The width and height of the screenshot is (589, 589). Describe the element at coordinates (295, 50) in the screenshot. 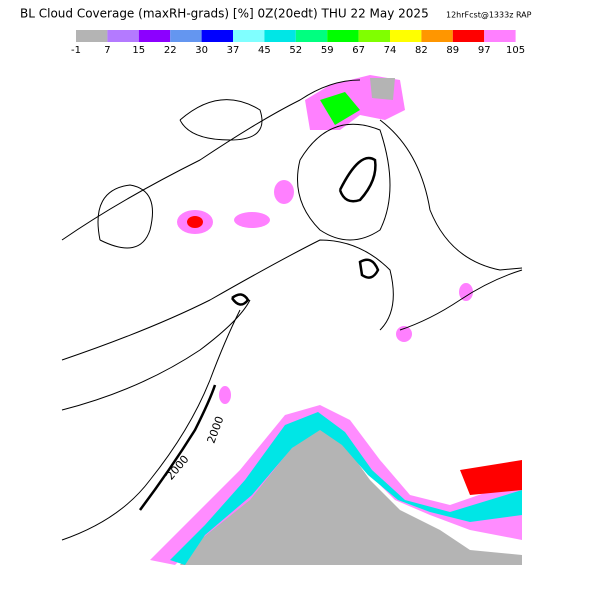

I see `colorbar-label: 52` at that location.